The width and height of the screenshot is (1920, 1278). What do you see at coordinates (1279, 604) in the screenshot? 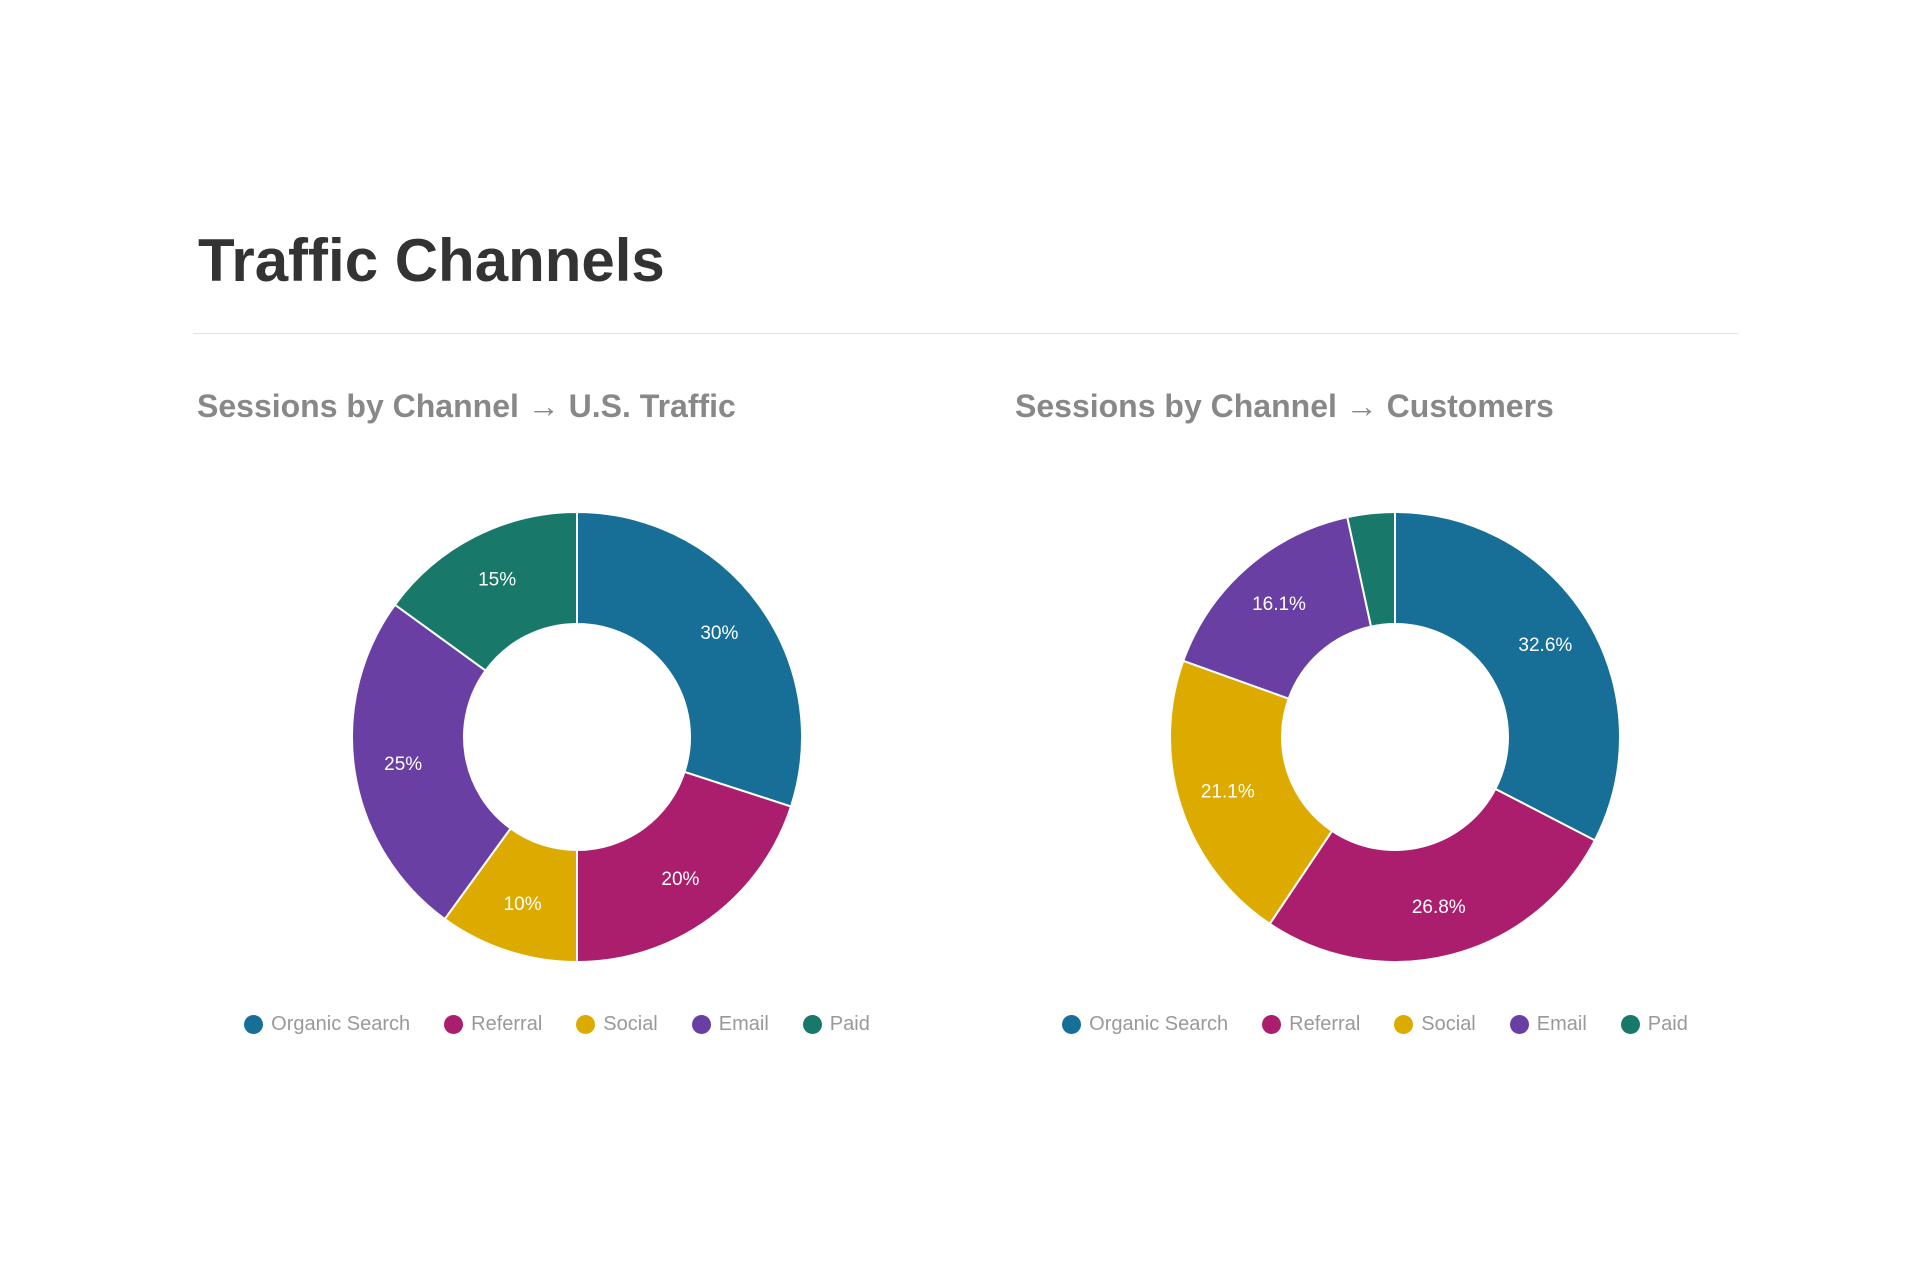
I see `slice-label-email: 16.1%` at bounding box center [1279, 604].